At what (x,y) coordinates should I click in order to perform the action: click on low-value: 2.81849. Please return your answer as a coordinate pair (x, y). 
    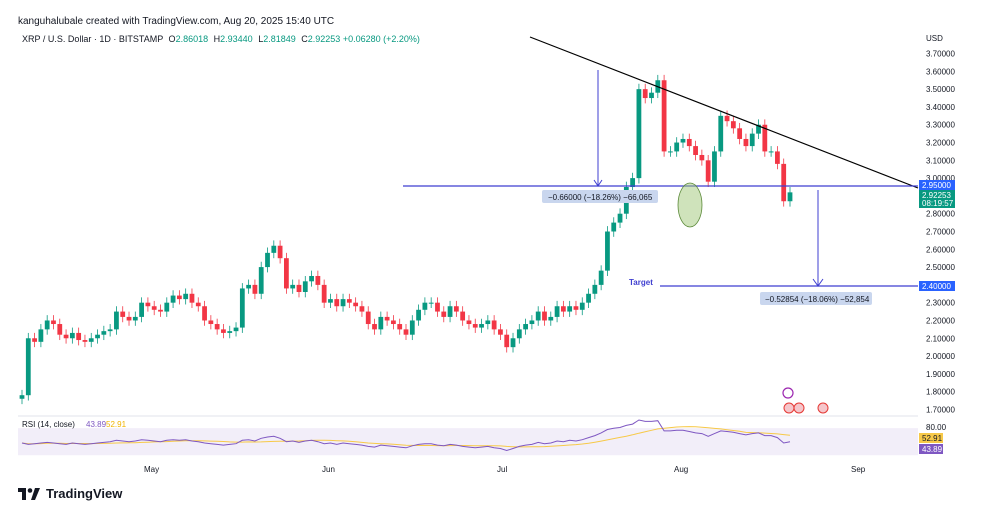
    Looking at the image, I should click on (279, 39).